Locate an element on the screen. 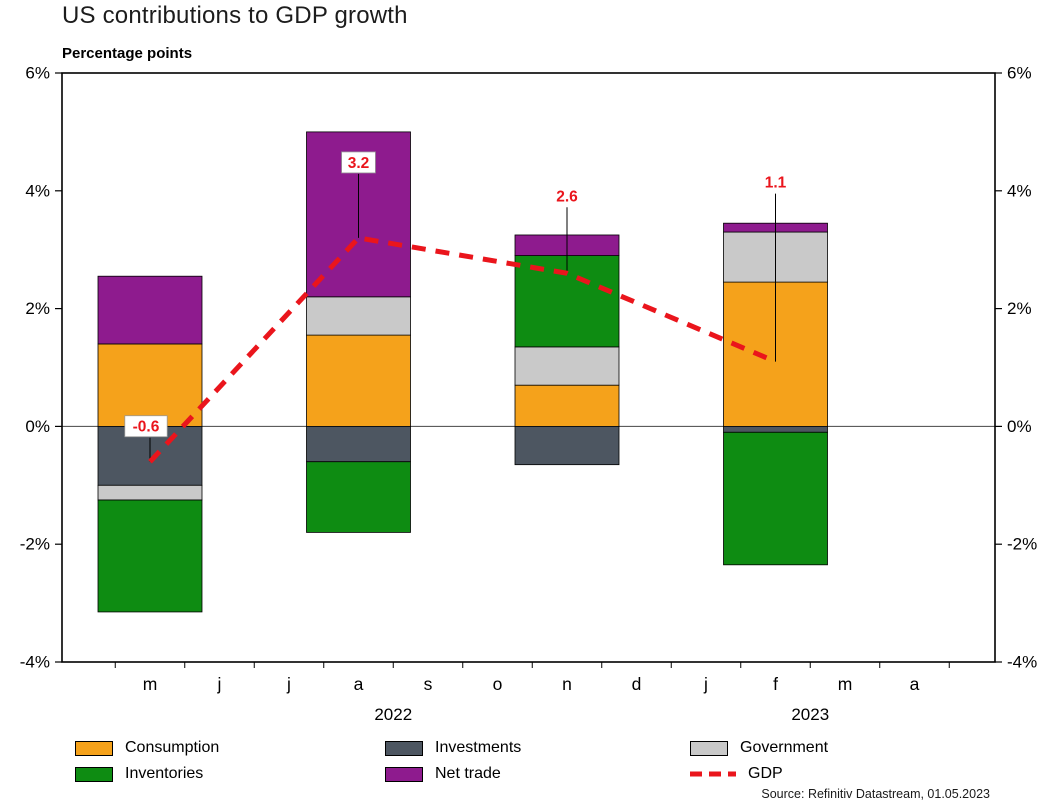 The image size is (1060, 808). legend-label-investments: Investments is located at coordinates (478, 747).